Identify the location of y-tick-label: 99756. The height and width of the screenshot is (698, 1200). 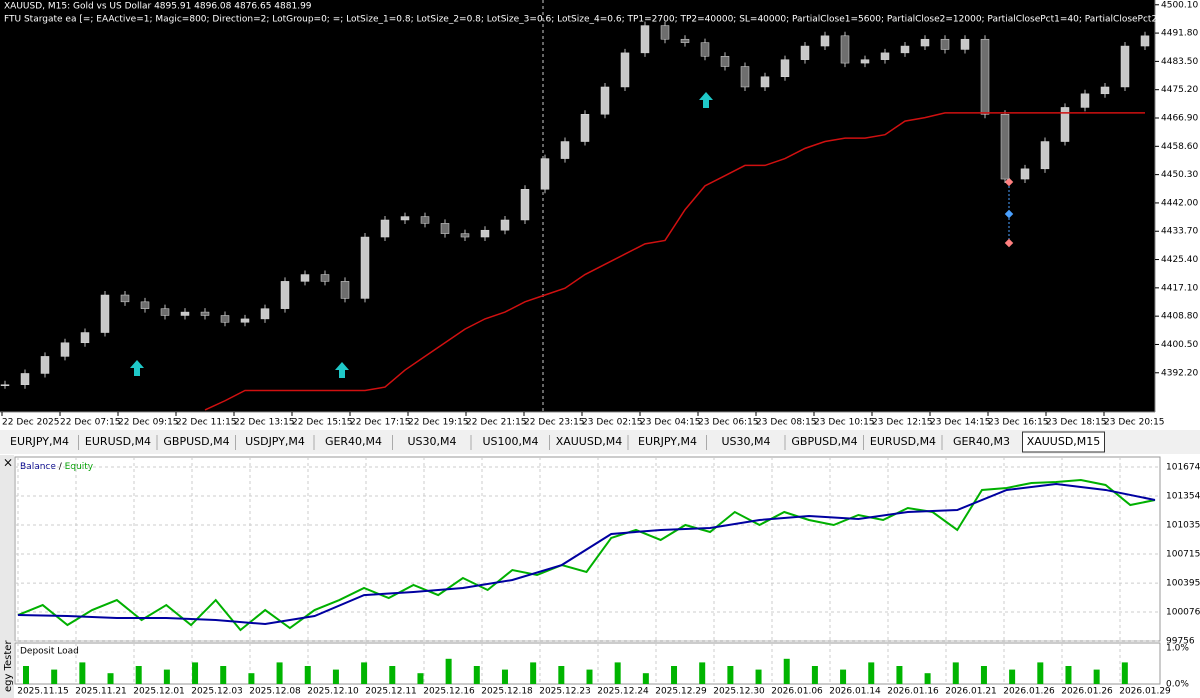
(1180, 642).